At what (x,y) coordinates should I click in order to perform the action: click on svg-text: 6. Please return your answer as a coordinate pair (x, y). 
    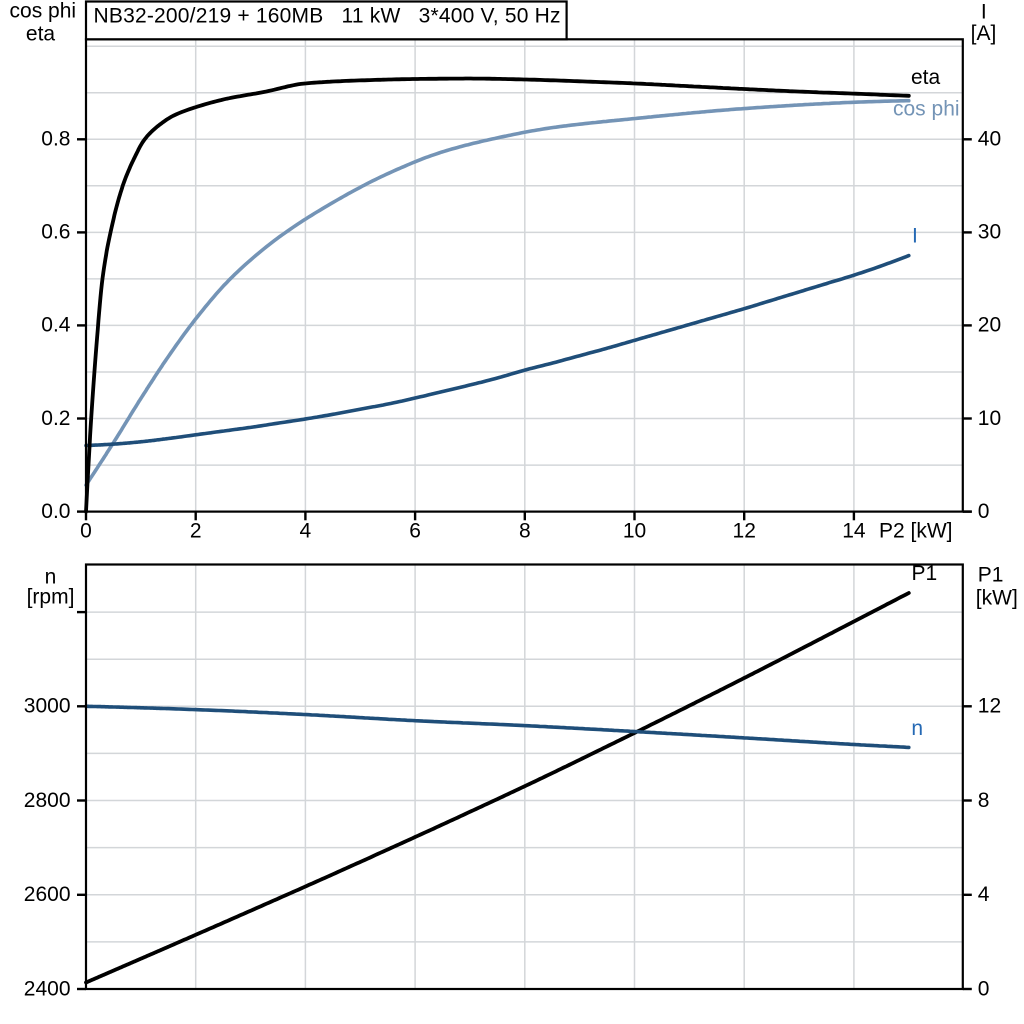
    Looking at the image, I should click on (415, 531).